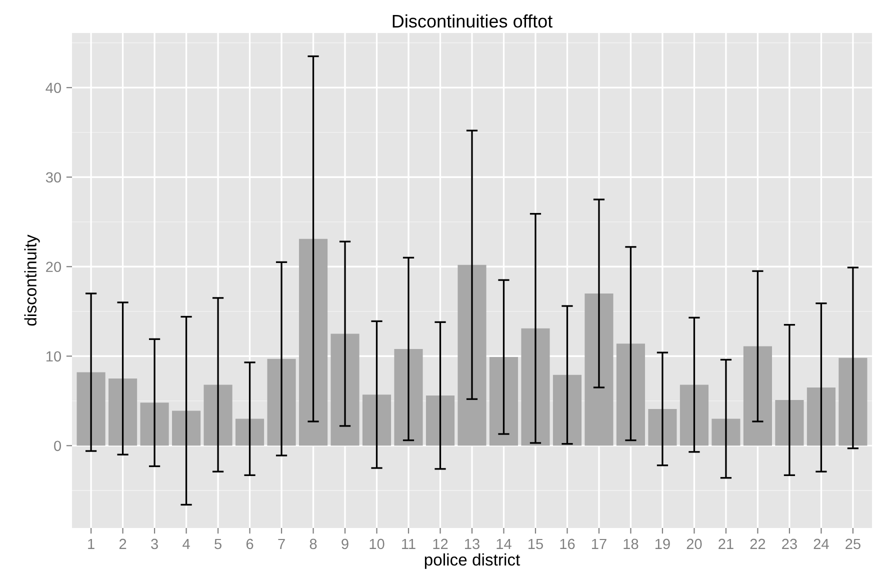  What do you see at coordinates (821, 543) in the screenshot?
I see `x-tick-label: 24` at bounding box center [821, 543].